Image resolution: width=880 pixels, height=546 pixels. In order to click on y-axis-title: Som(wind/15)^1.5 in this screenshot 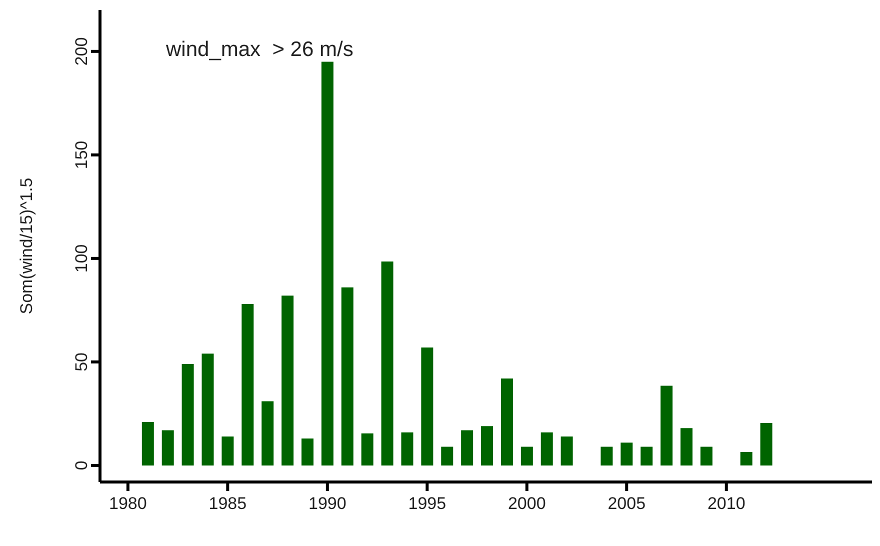, I will do `click(26, 246)`.